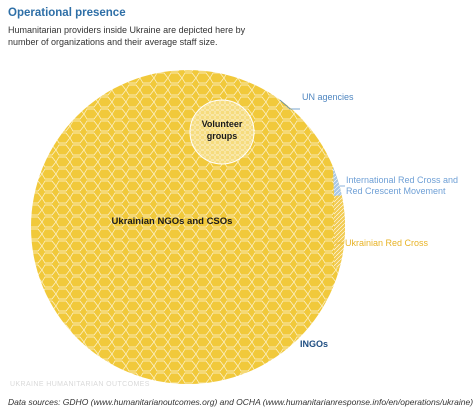 The image size is (474, 416). What do you see at coordinates (387, 243) in the screenshot?
I see `label-ukrainian-red-cross: Ukrainian Red Cross` at bounding box center [387, 243].